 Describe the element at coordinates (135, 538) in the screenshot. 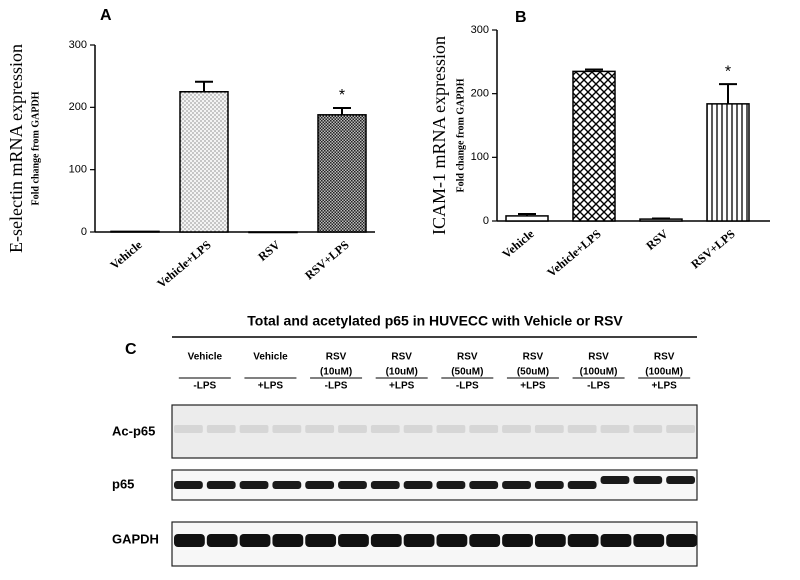

I see `row-label: GAPDH` at that location.